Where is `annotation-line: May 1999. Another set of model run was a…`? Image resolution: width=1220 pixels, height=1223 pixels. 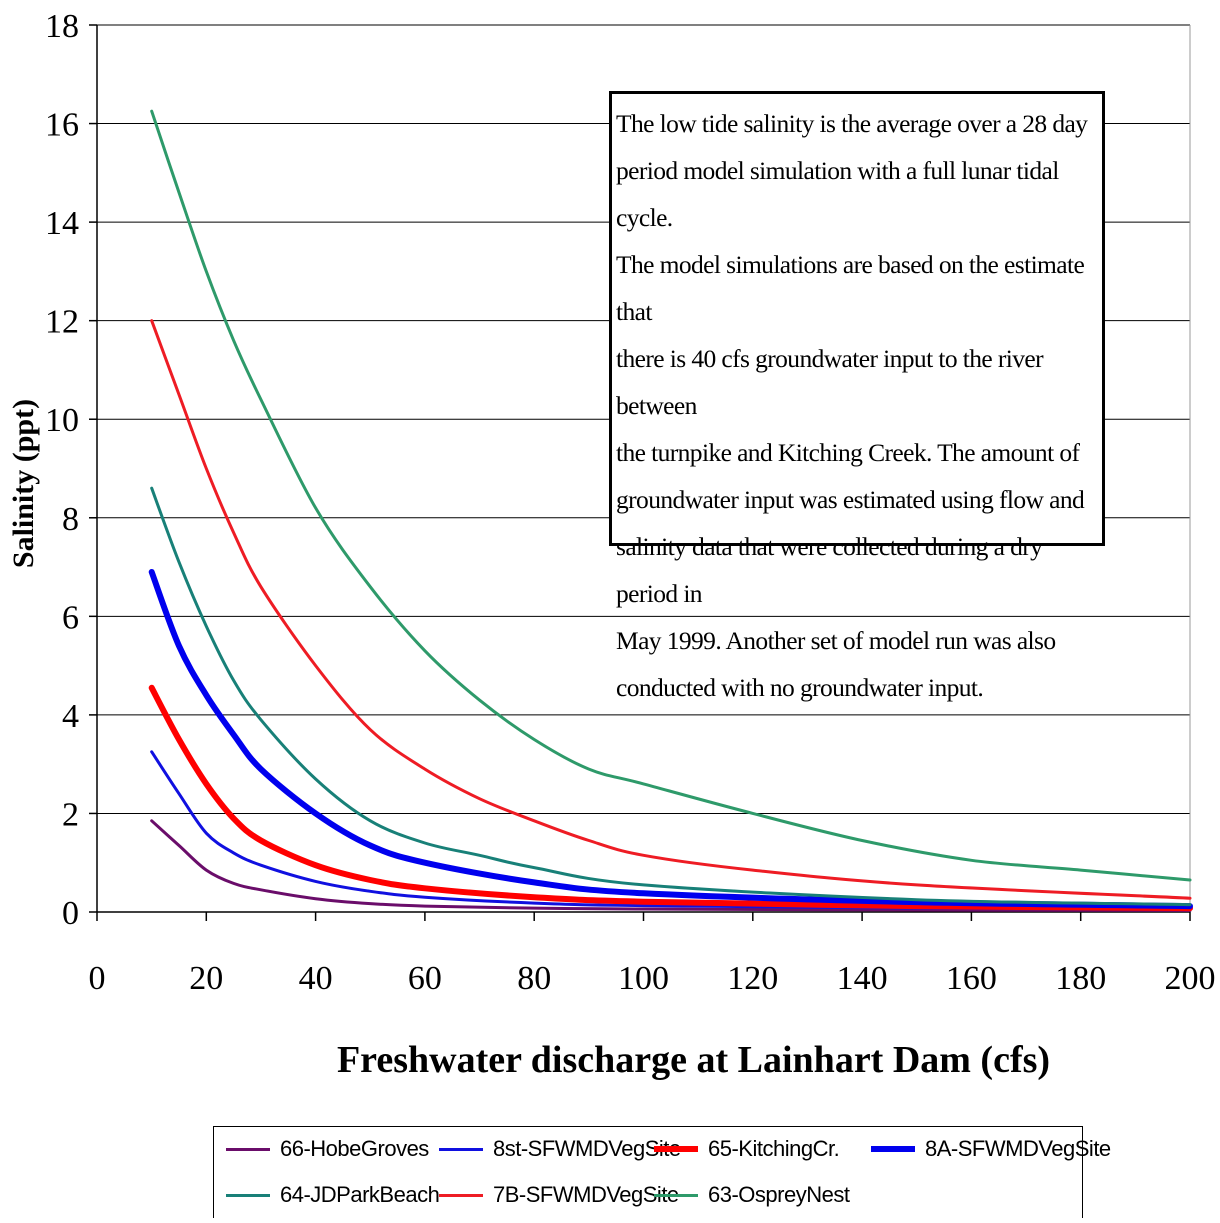 annotation-line: May 1999. Another set of model run was a… is located at coordinates (836, 640).